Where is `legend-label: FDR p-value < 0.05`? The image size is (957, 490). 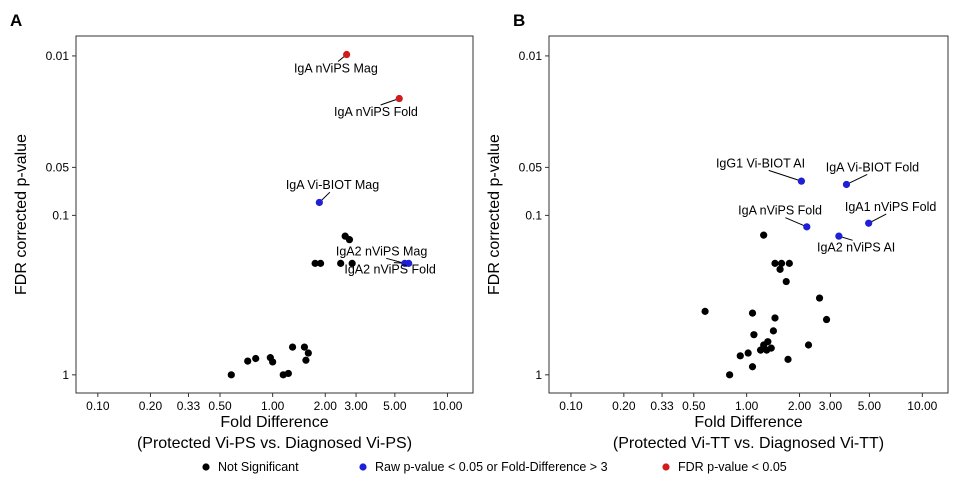
legend-label: FDR p-value < 0.05 is located at coordinates (732, 467).